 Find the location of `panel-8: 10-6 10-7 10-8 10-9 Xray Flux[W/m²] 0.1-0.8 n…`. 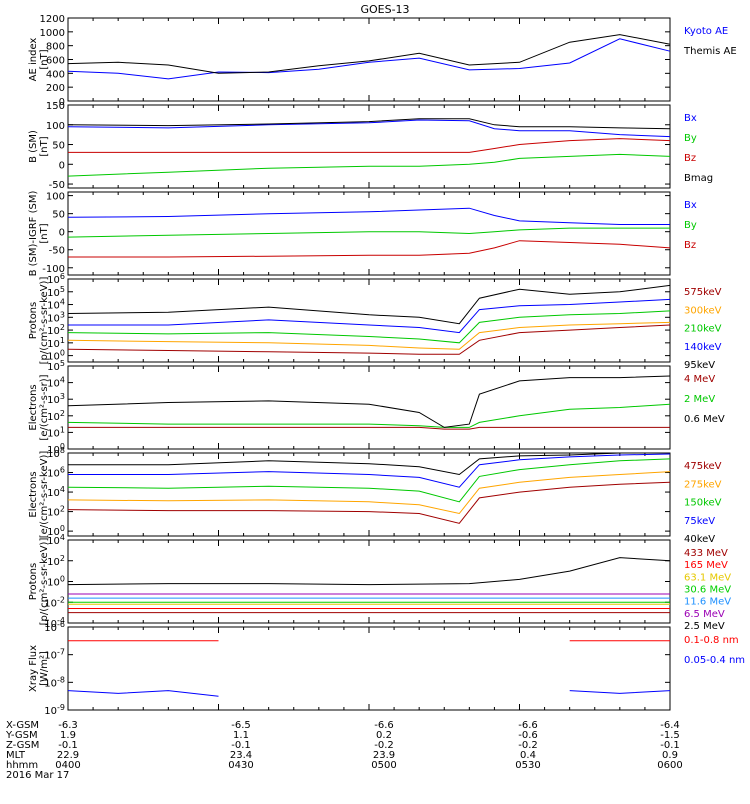

panel-8: 10-6 10-7 10-8 10-9 Xray Flux[W/m²] 0.1-0.8 n… is located at coordinates (386, 668).